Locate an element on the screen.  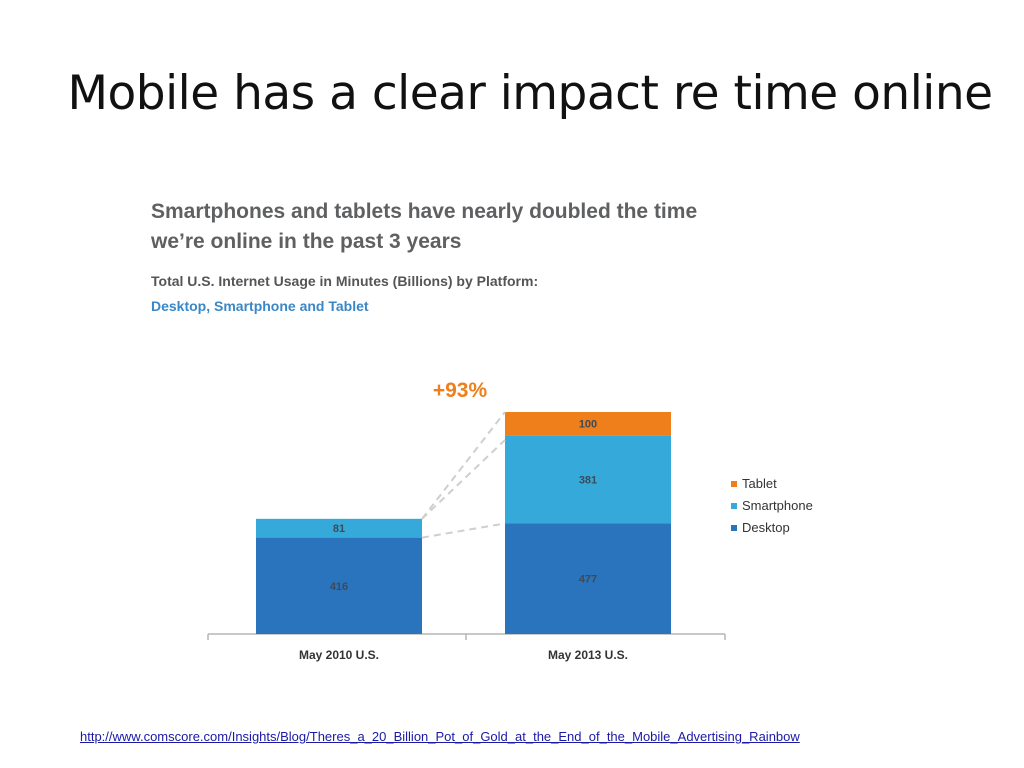
data-label-2-desktop: 477 is located at coordinates (588, 580).